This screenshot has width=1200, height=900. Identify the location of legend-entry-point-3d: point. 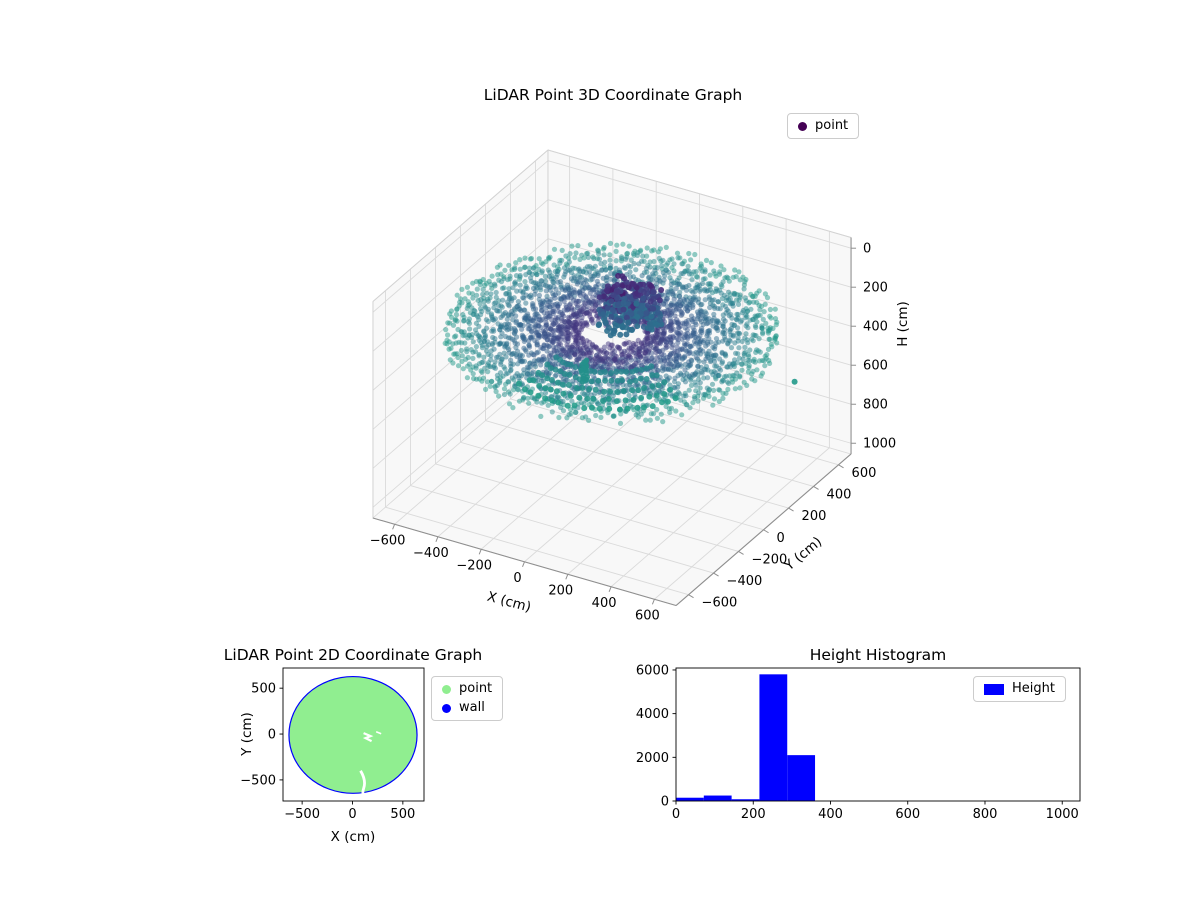
(823, 126).